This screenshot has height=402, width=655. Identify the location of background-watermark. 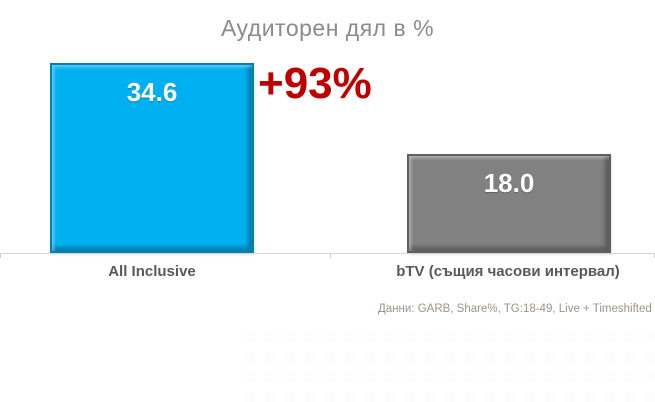
(450, 362).